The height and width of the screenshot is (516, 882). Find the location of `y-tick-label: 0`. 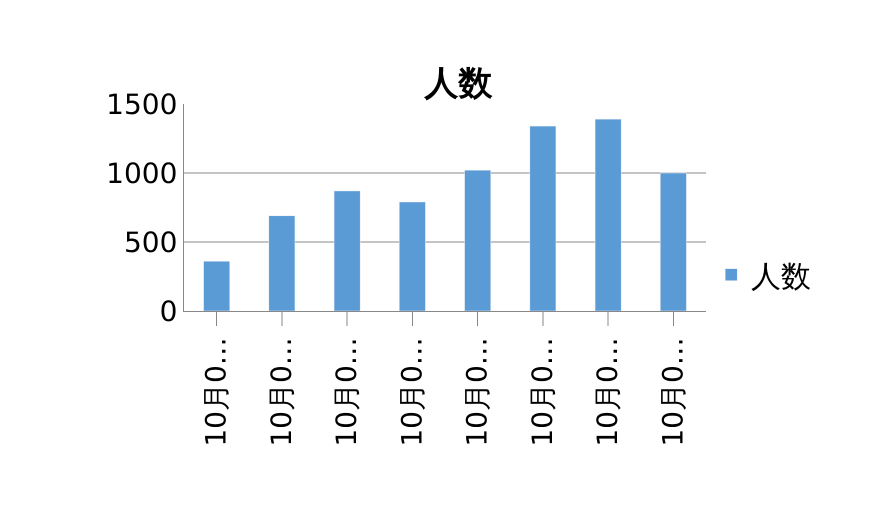

y-tick-label: 0 is located at coordinates (169, 311).